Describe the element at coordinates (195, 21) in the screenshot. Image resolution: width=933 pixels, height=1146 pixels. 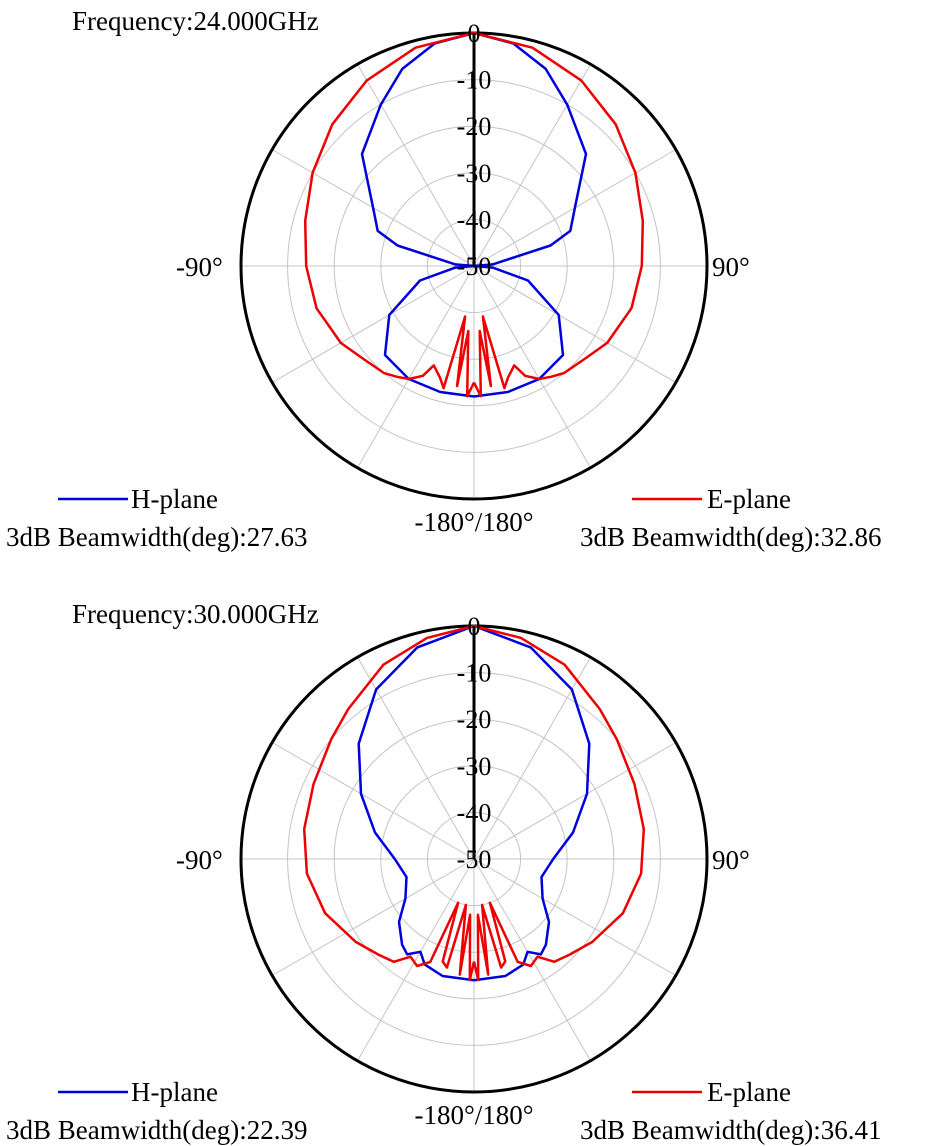
I see `chart-title: Frequency:24.000GHz` at that location.